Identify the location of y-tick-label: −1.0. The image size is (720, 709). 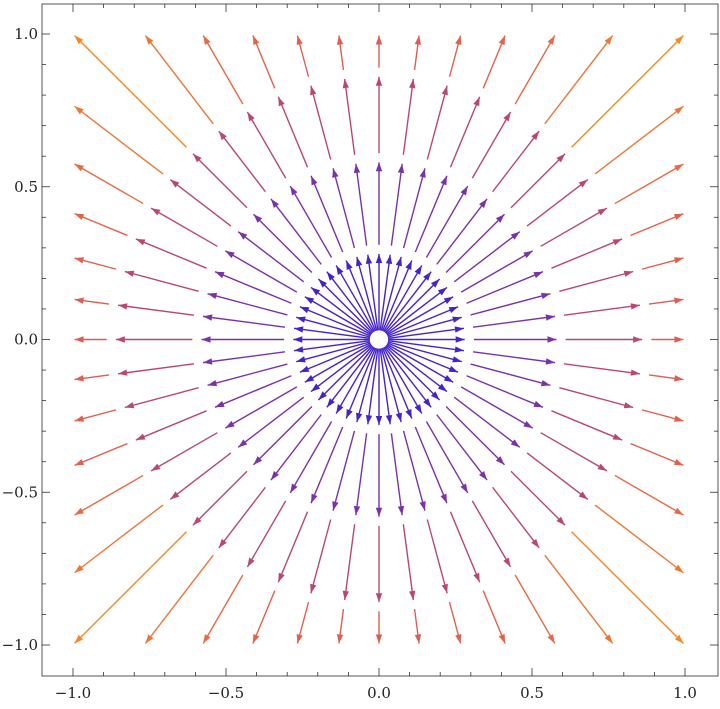
(20, 645).